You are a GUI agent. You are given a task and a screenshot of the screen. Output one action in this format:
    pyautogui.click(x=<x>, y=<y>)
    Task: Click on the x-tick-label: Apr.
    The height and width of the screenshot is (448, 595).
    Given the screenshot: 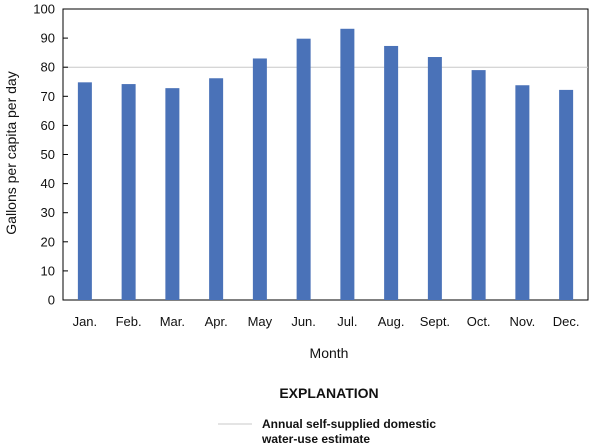 What is the action you would take?
    pyautogui.click(x=216, y=321)
    